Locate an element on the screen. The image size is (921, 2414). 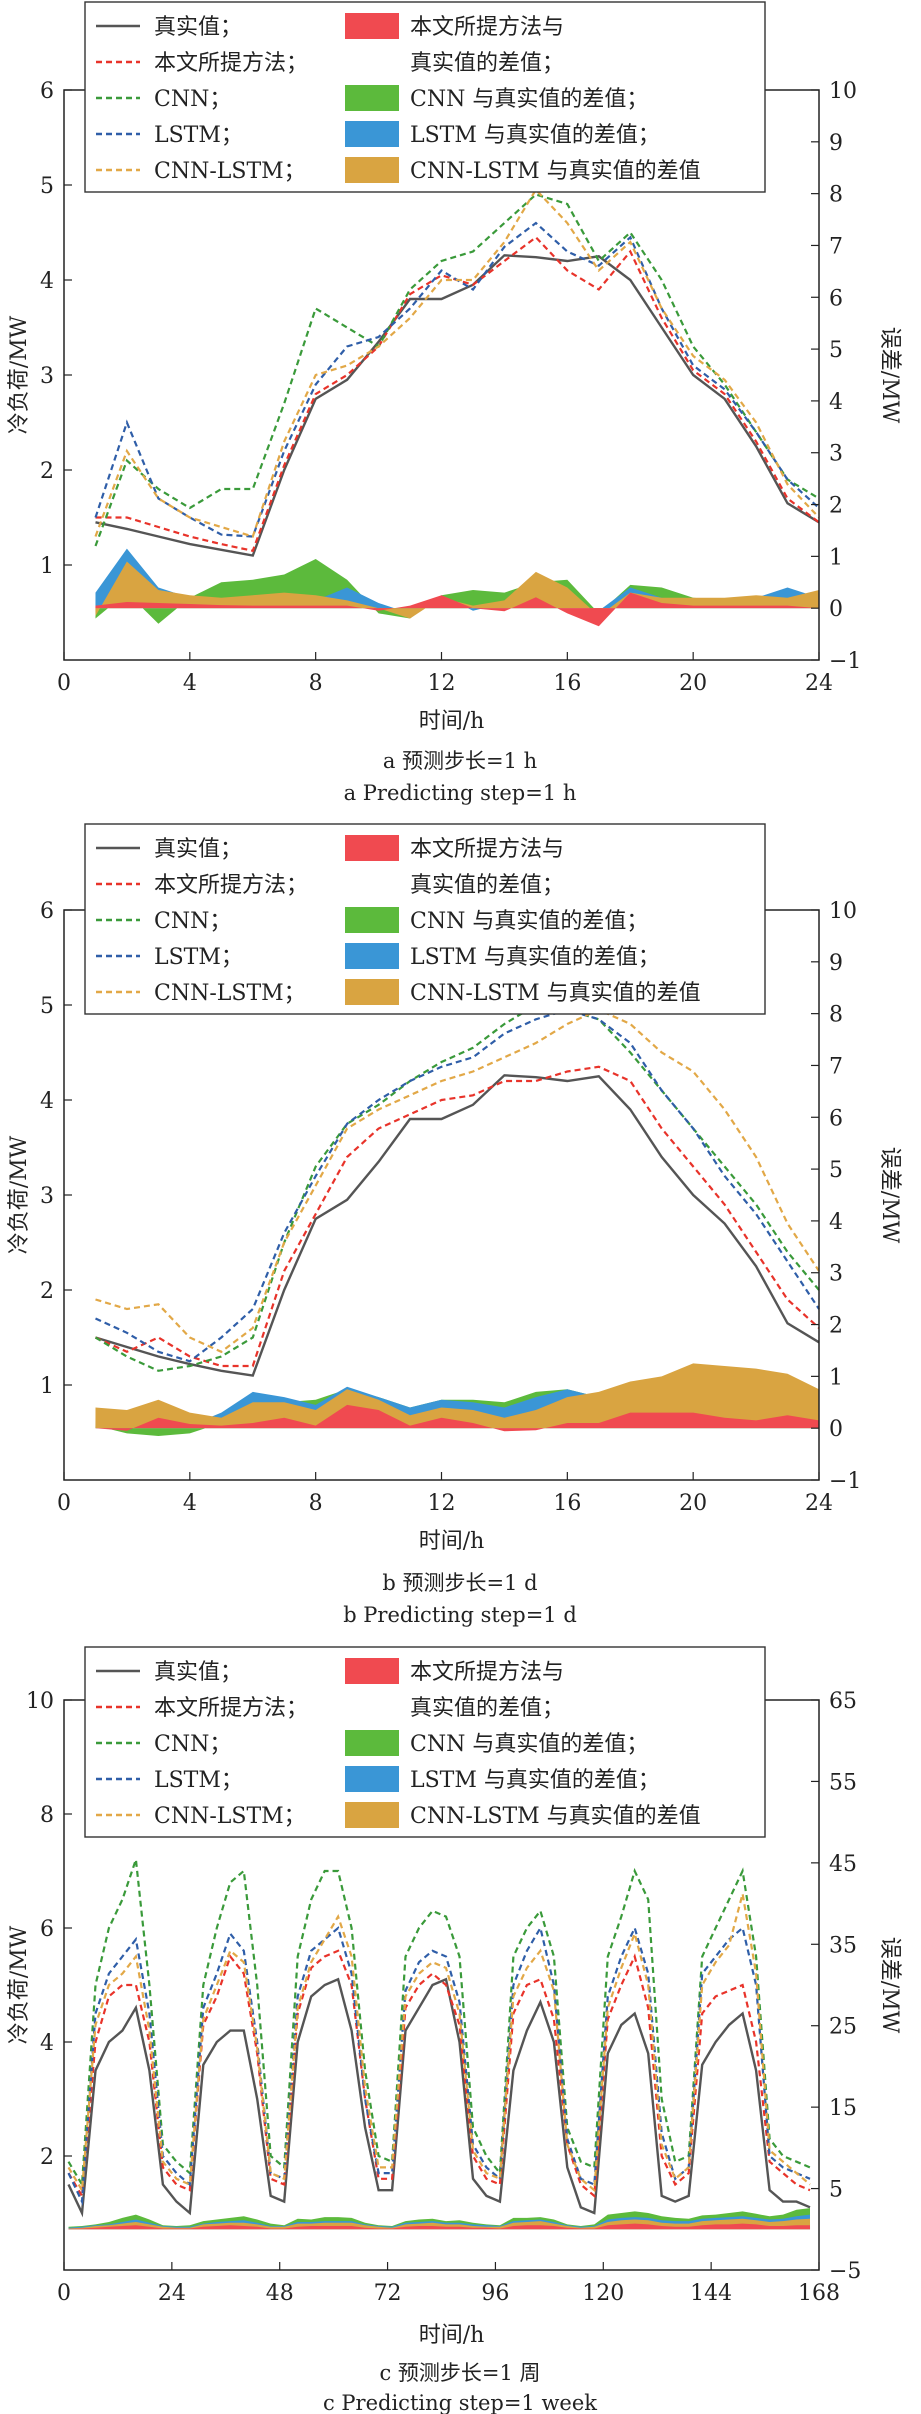
line-proposed is located at coordinates (457, 394).